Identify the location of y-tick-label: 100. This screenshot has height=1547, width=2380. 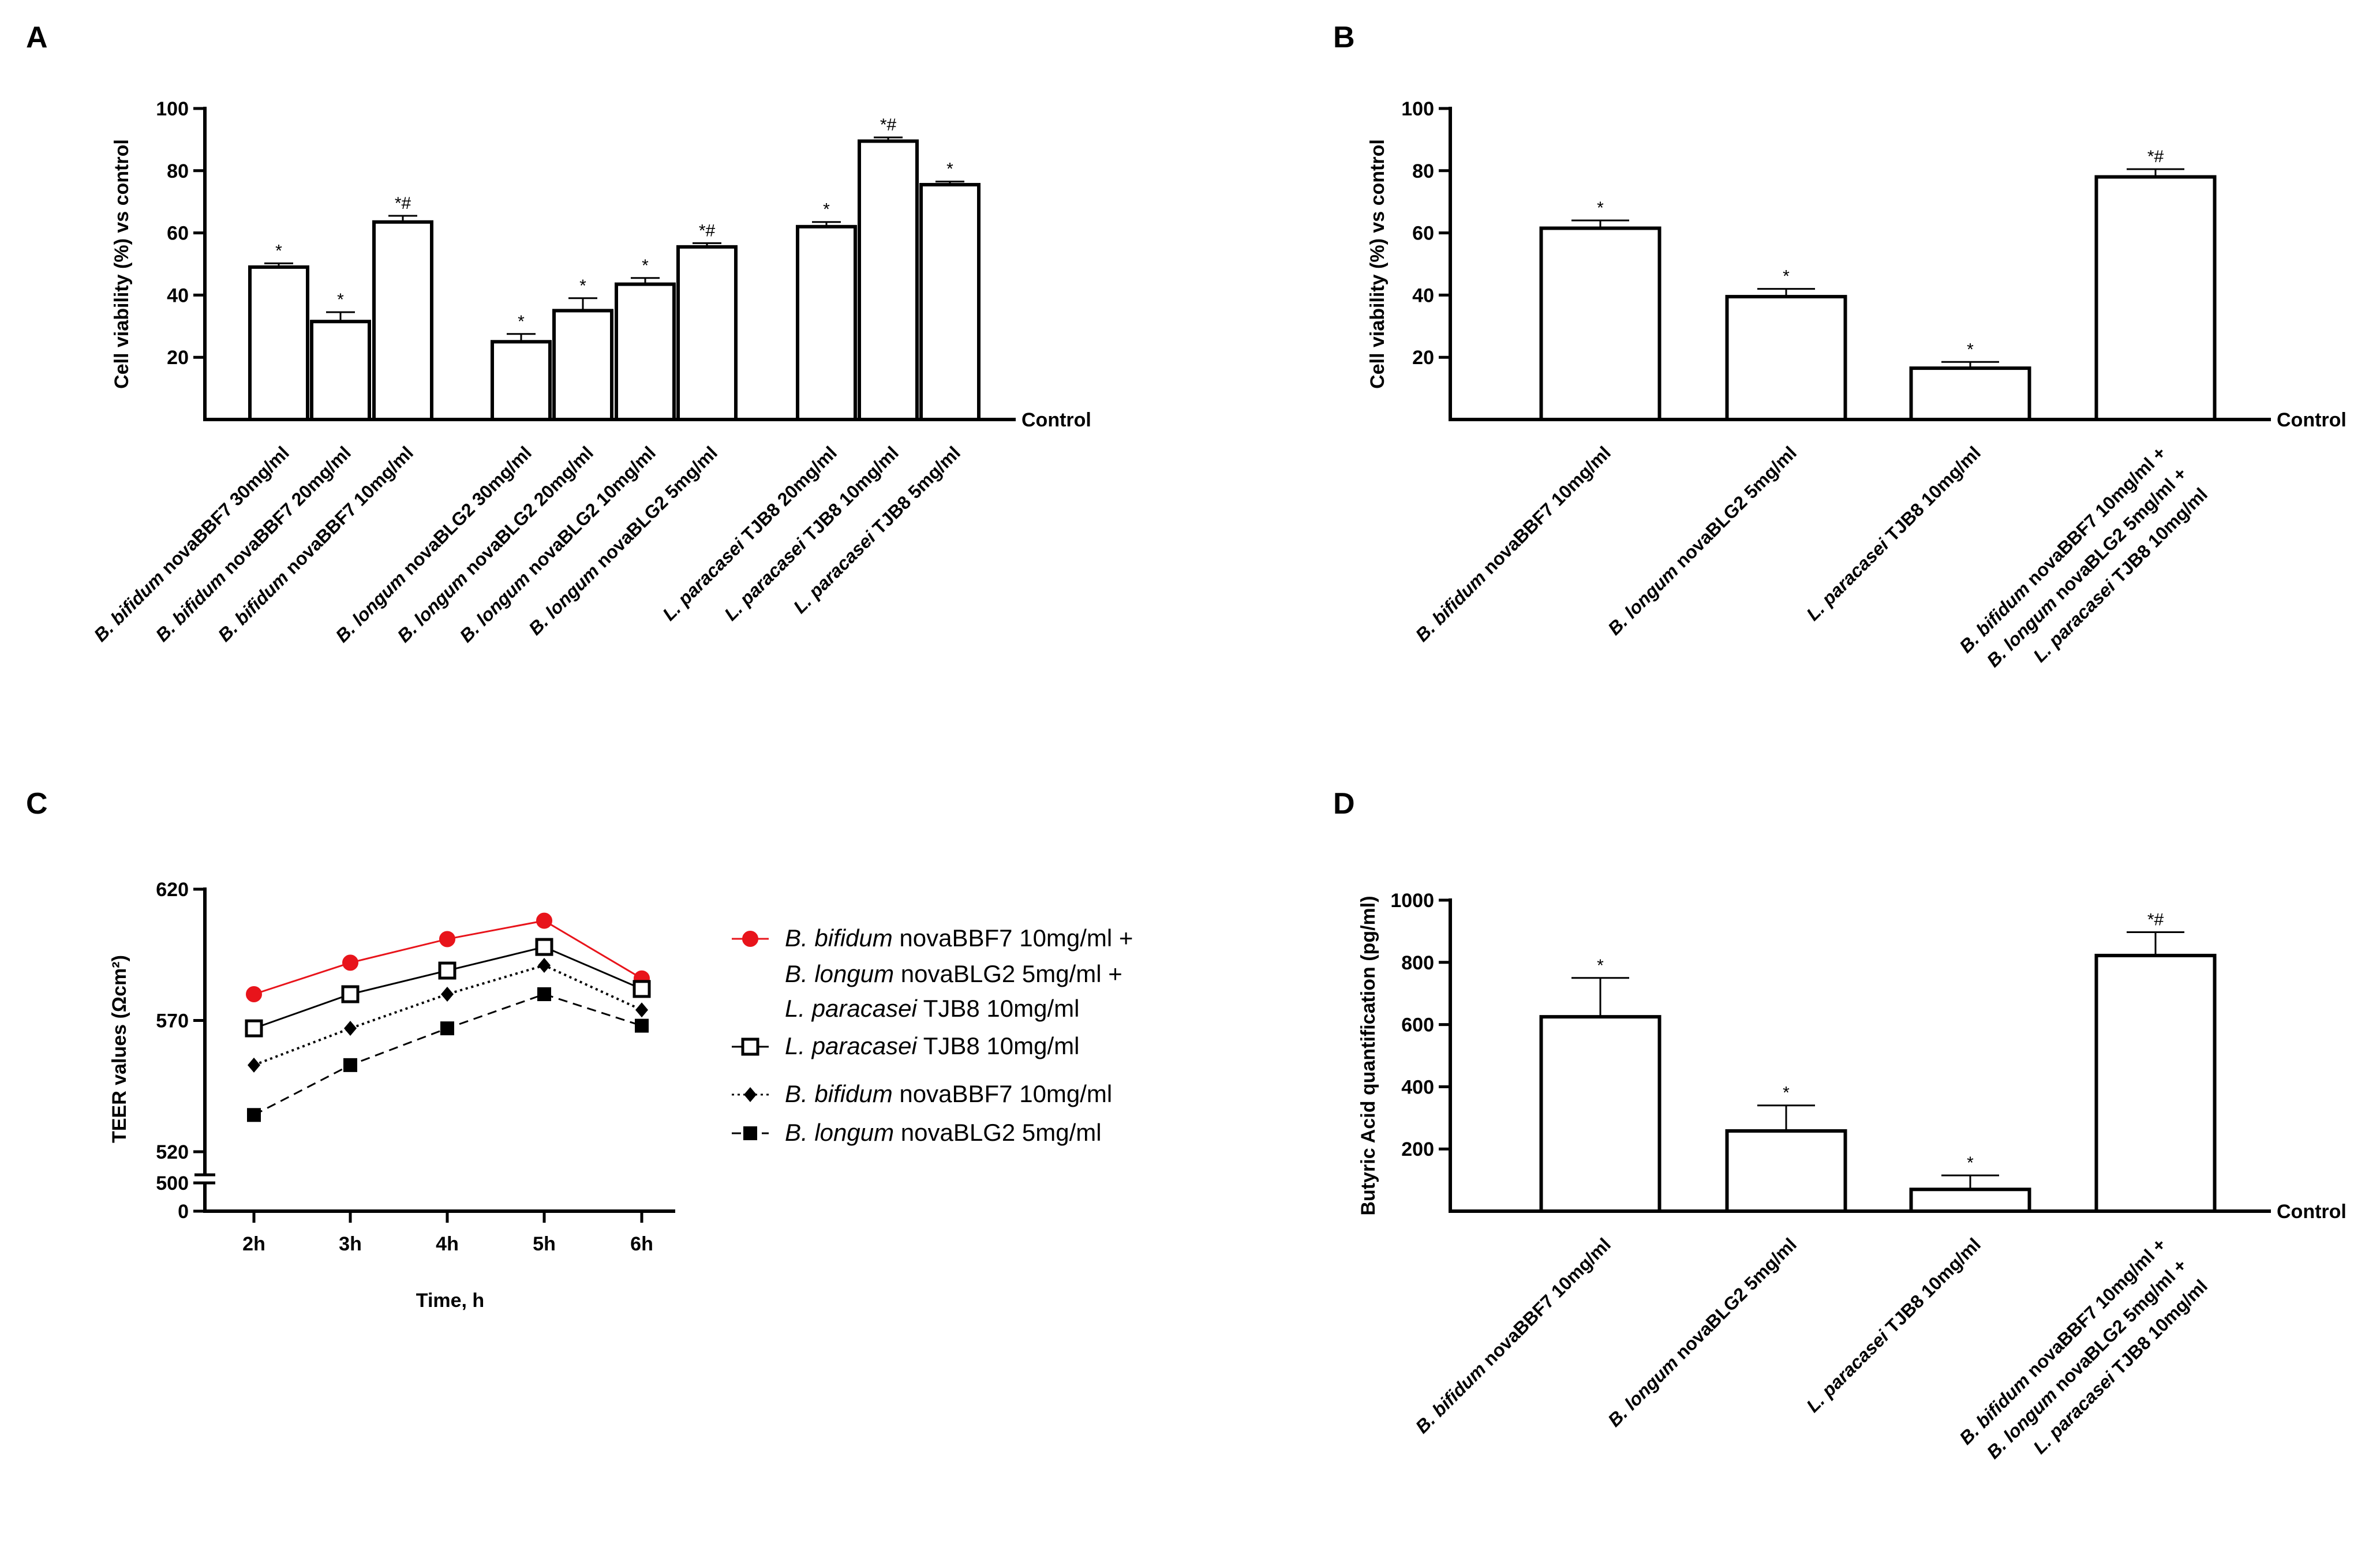
(172, 109).